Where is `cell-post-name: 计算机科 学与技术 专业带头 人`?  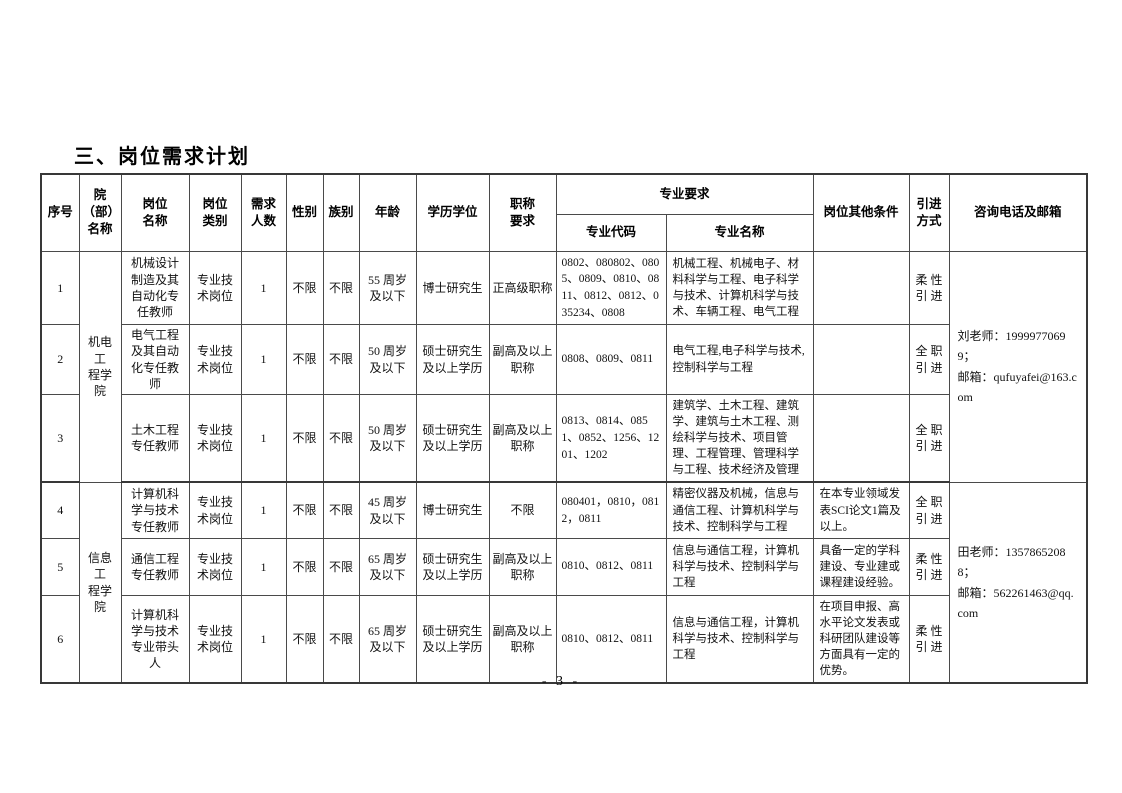 cell-post-name: 计算机科 学与技术 专业带头 人 is located at coordinates (155, 639).